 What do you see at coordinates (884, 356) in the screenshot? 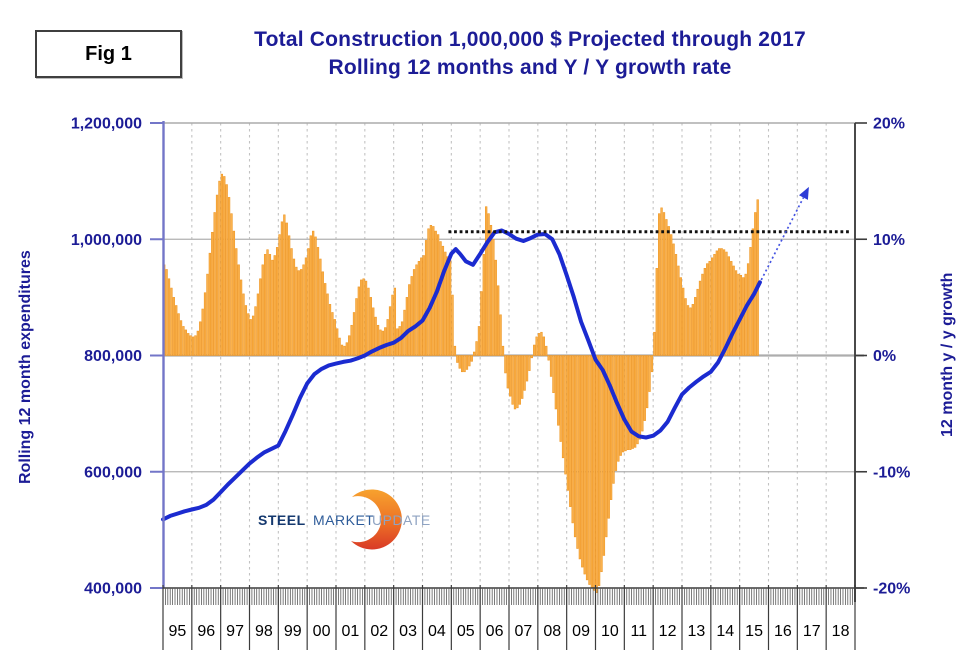
I see `right-axis-tick-label: 0%` at bounding box center [884, 356].